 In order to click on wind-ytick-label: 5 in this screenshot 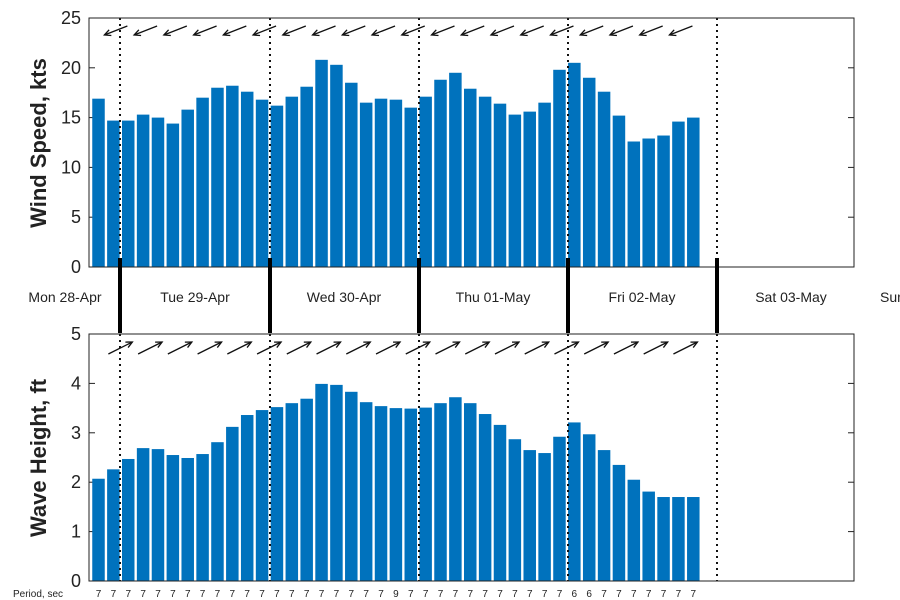, I will do `click(76, 217)`.